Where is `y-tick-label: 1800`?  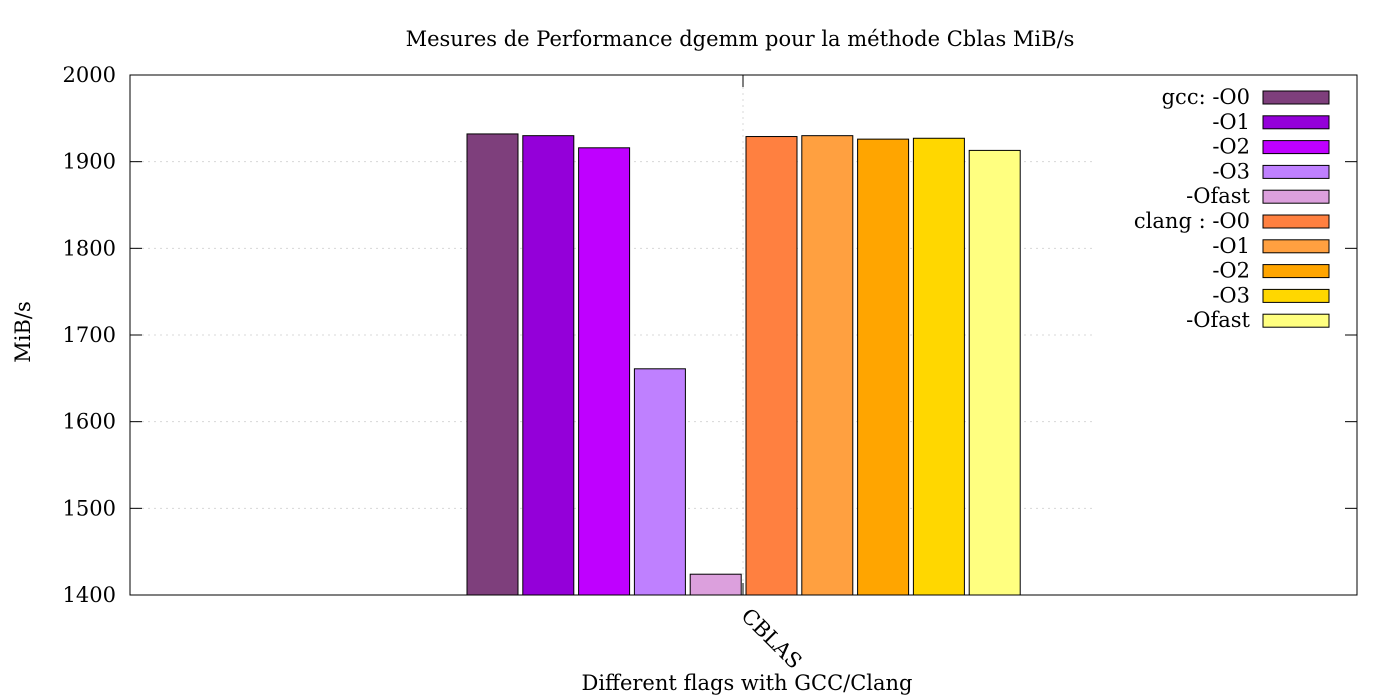
y-tick-label: 1800 is located at coordinates (89, 248).